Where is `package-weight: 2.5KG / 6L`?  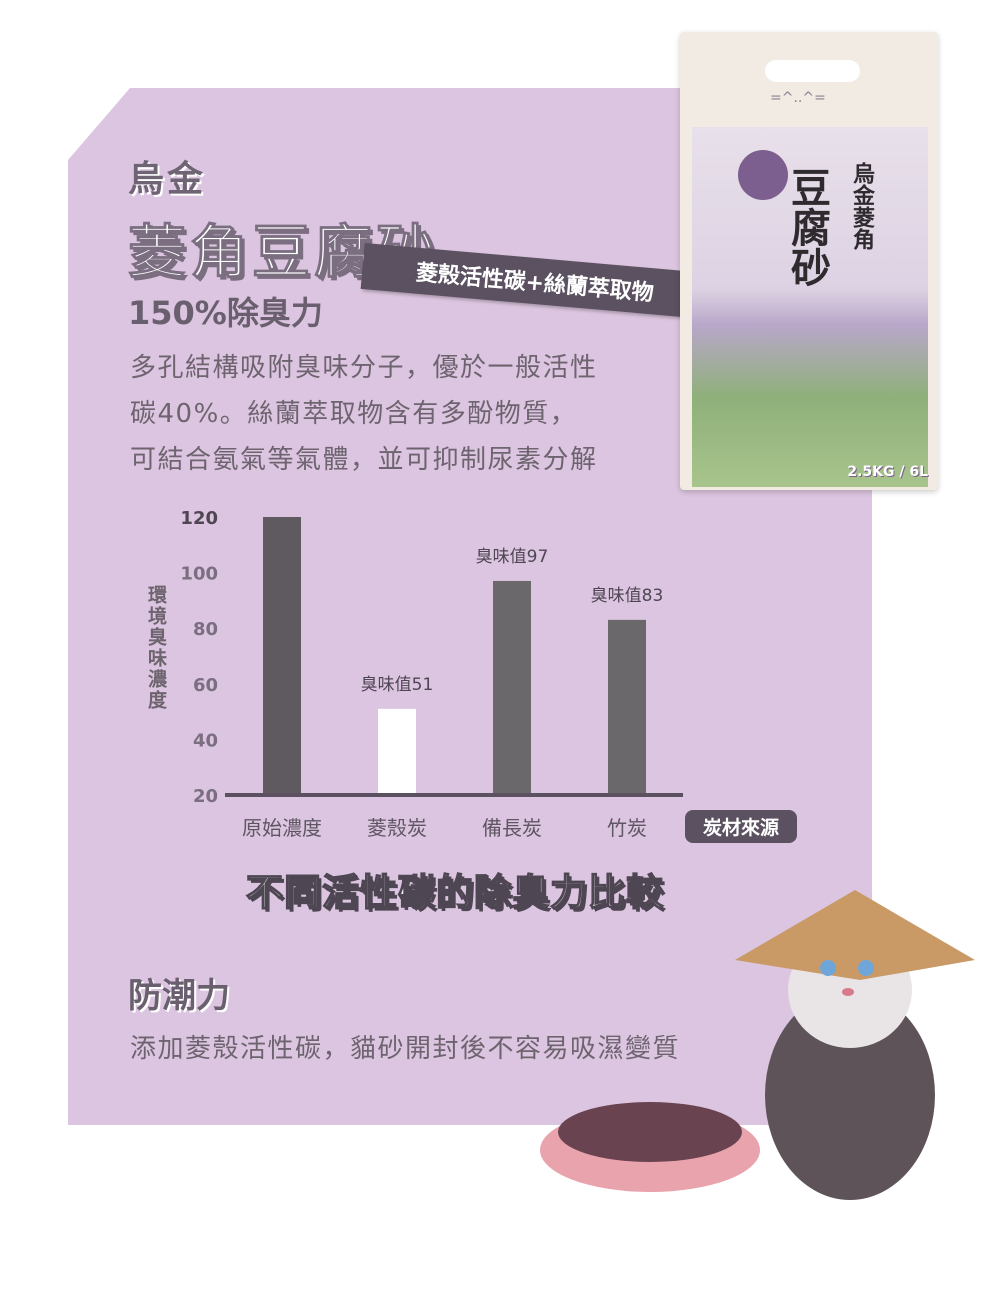
package-weight: 2.5KG / 6L is located at coordinates (887, 472).